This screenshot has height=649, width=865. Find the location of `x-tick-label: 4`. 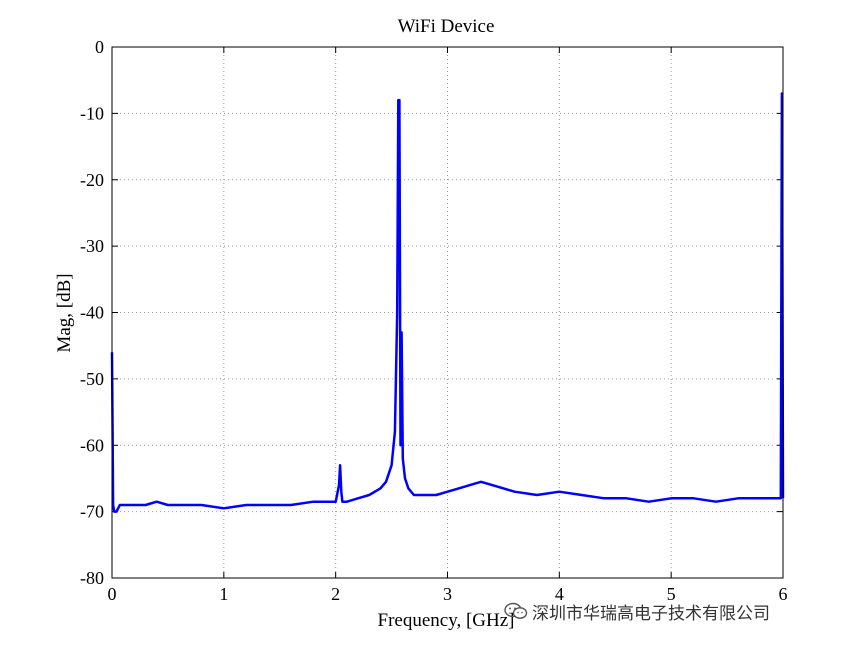

x-tick-label: 4 is located at coordinates (559, 594).